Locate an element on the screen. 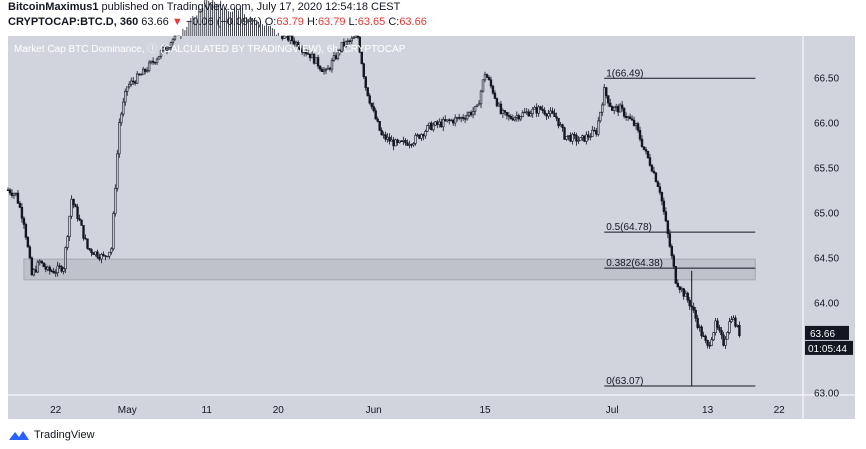 The width and height of the screenshot is (866, 449). down-arrow-icon: ▼ is located at coordinates (177, 22).